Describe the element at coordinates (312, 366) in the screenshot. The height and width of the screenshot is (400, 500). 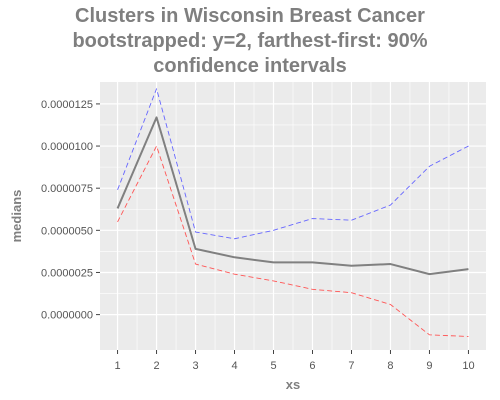
I see `x-tick-label: 6` at that location.